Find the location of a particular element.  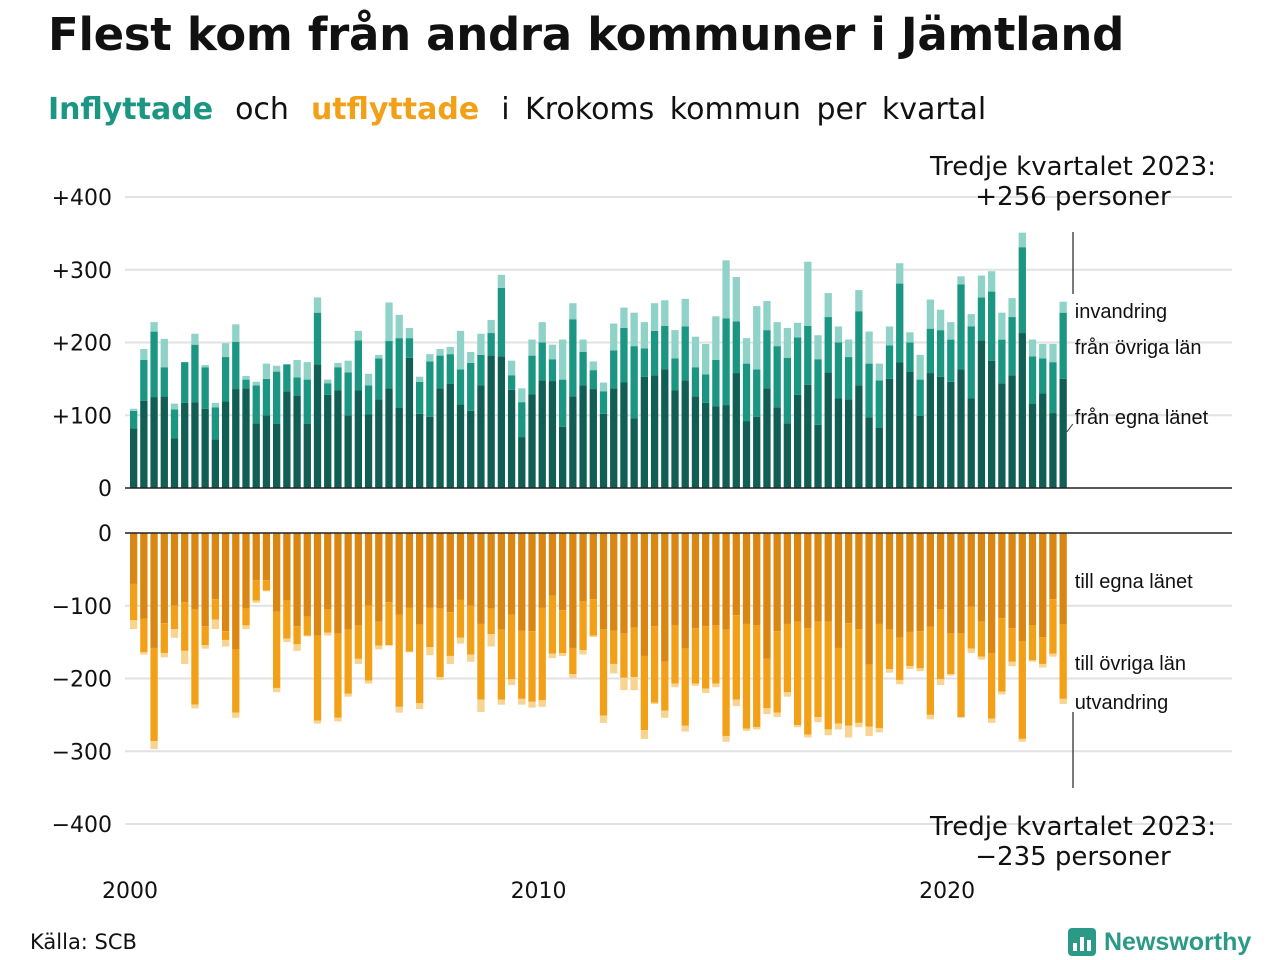

chart-title: Flest kom från andra kommuner i Jämtland is located at coordinates (586, 34).